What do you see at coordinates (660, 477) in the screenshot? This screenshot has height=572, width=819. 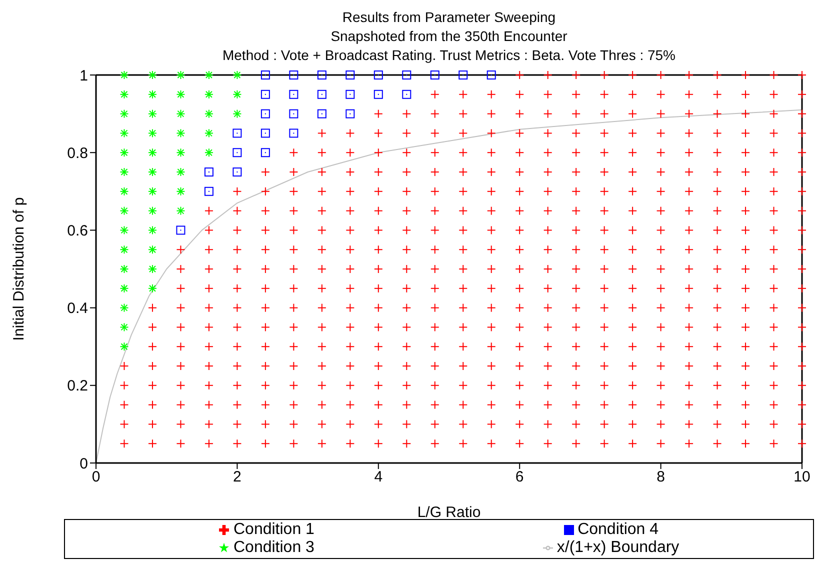 I see `x-tick-label: 8` at bounding box center [660, 477].